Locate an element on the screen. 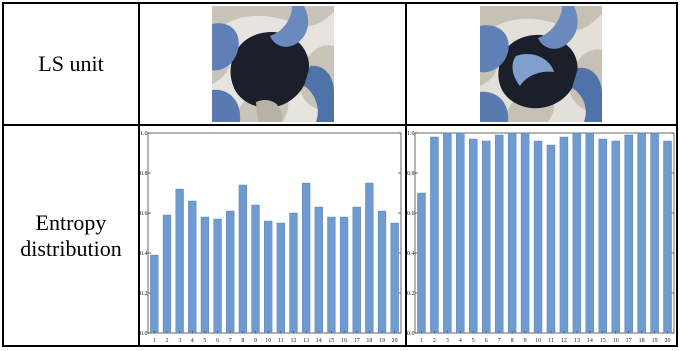 The height and width of the screenshot is (351, 681). entropy-label-line1: Entropy is located at coordinates (71, 222).